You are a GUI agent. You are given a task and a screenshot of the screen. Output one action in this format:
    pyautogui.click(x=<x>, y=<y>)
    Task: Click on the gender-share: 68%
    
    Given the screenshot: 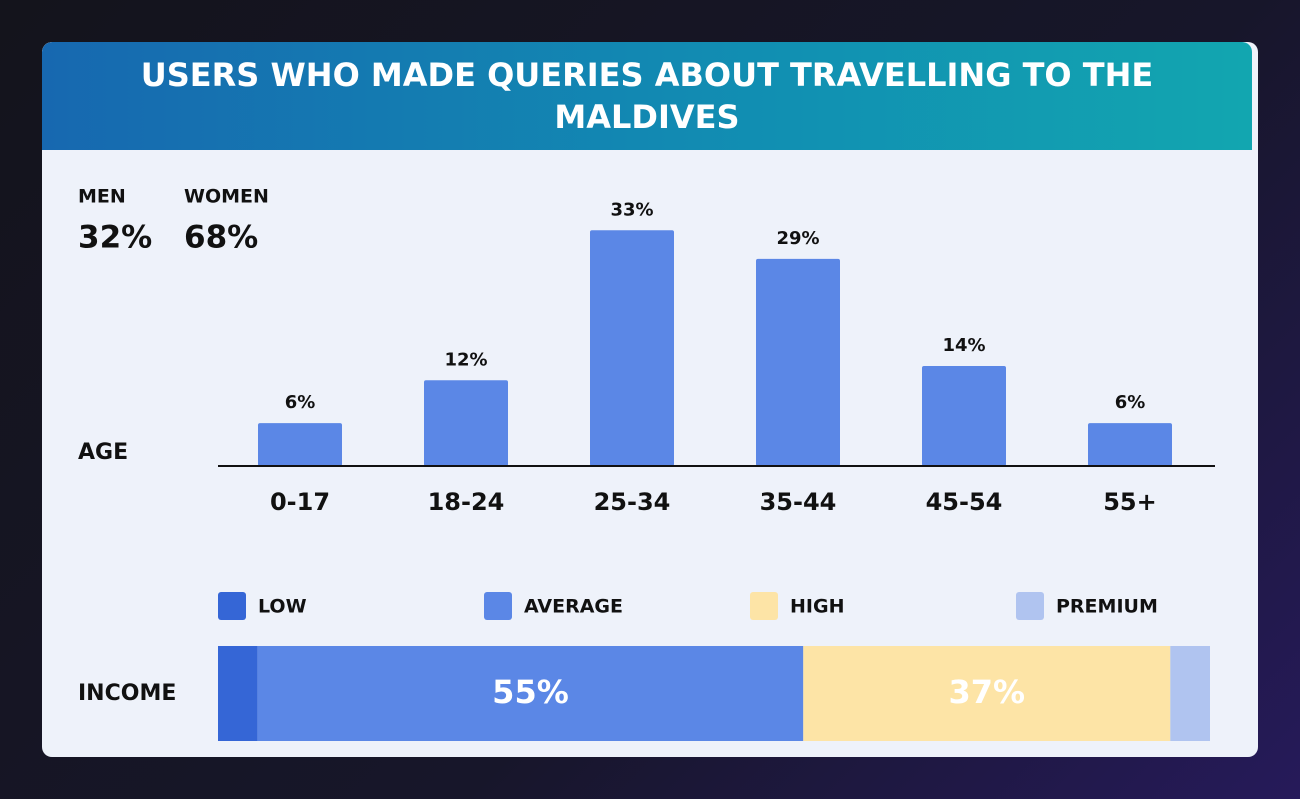 What is the action you would take?
    pyautogui.click(x=221, y=238)
    